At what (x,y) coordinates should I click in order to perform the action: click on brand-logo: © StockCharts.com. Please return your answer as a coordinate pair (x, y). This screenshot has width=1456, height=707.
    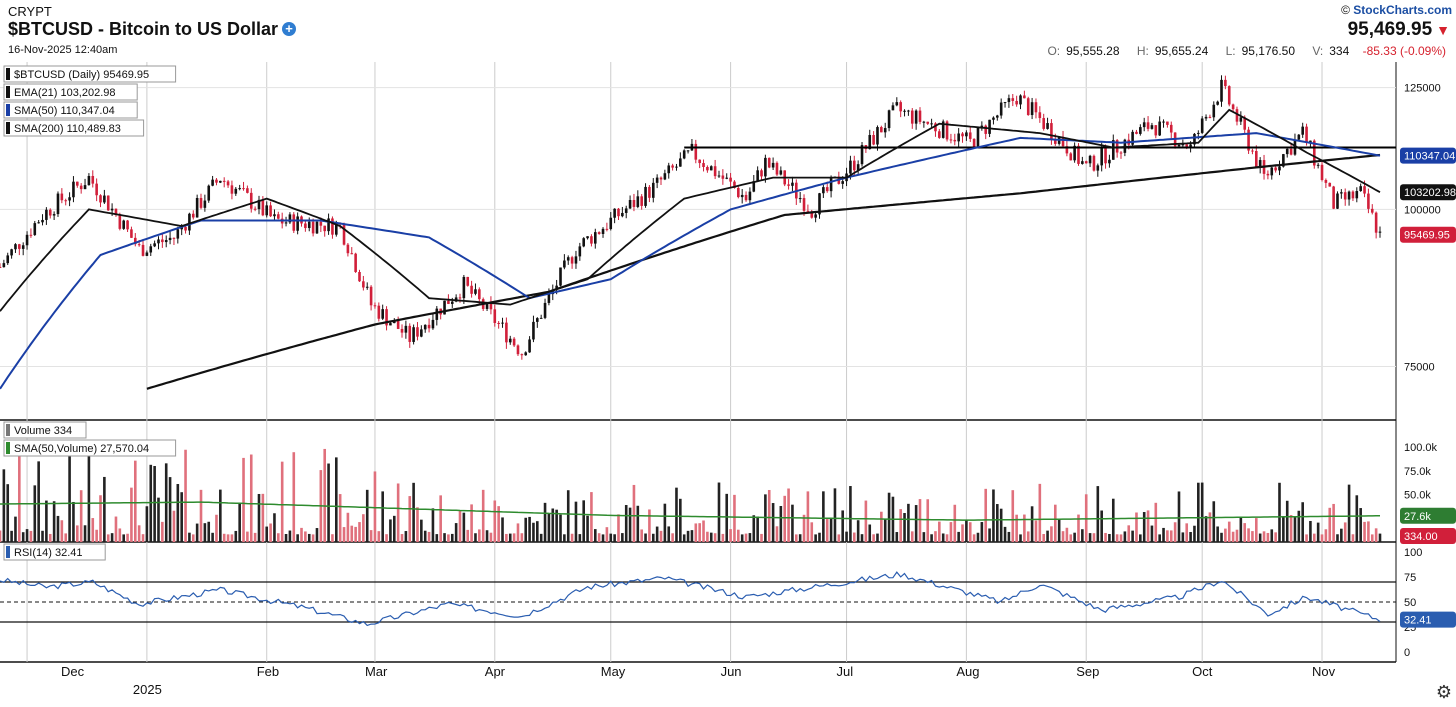
    Looking at the image, I should click on (1396, 10).